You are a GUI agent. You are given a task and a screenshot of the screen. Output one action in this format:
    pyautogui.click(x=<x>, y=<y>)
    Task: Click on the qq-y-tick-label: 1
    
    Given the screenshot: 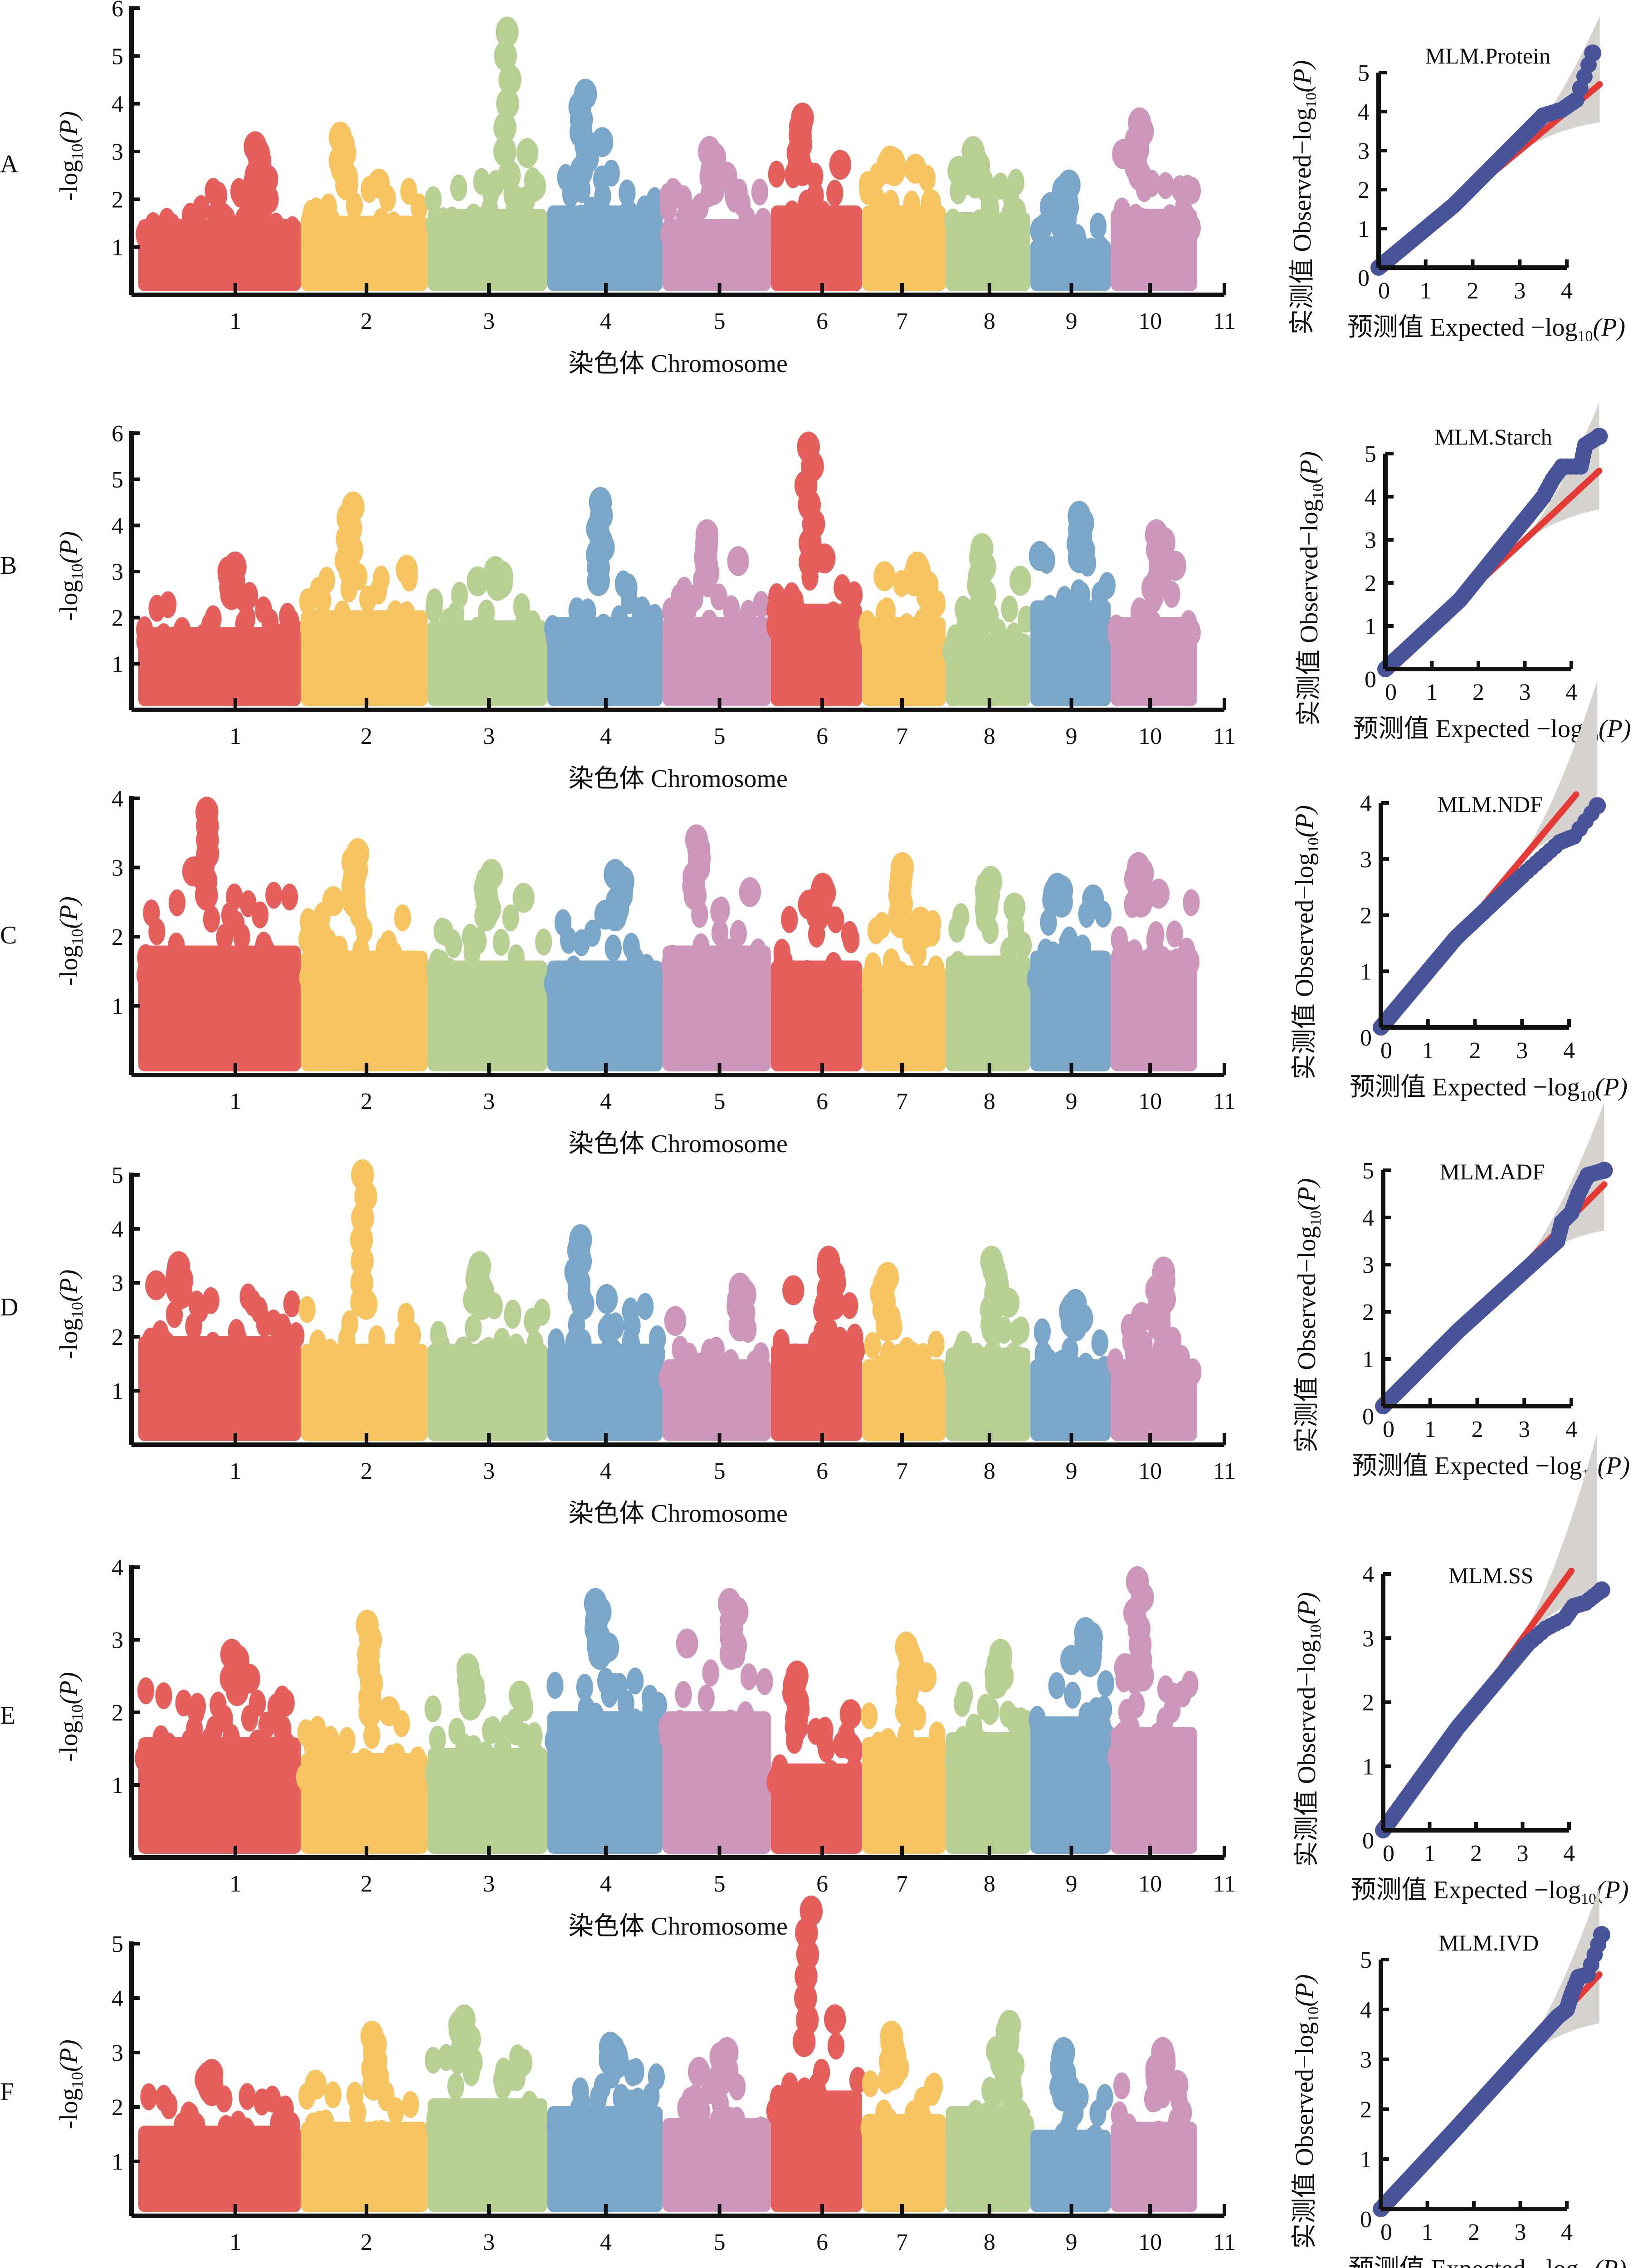 What is the action you would take?
    pyautogui.click(x=1370, y=627)
    